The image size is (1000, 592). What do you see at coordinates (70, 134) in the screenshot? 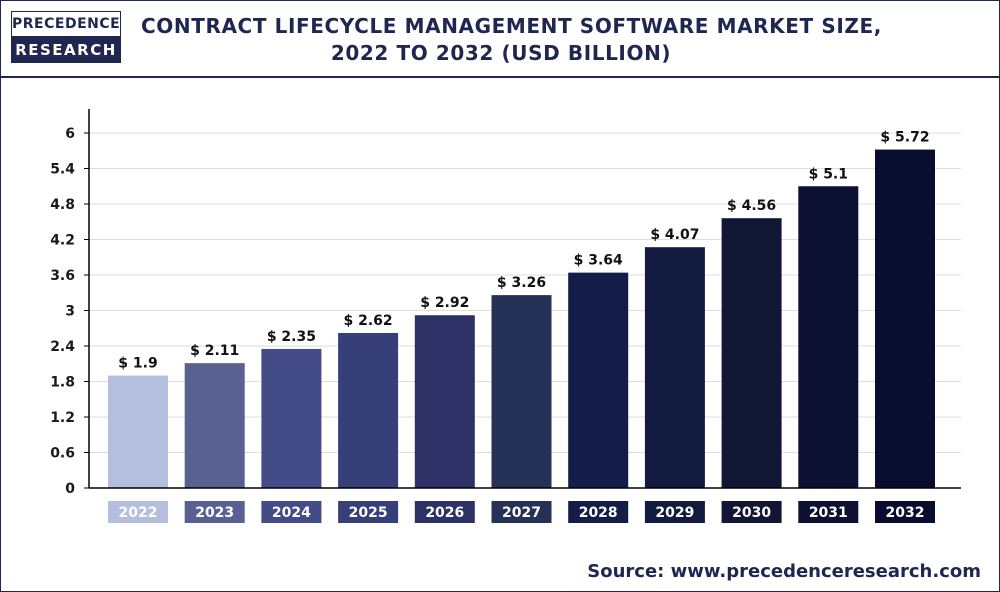
I see `y-tick-label: 6` at bounding box center [70, 134].